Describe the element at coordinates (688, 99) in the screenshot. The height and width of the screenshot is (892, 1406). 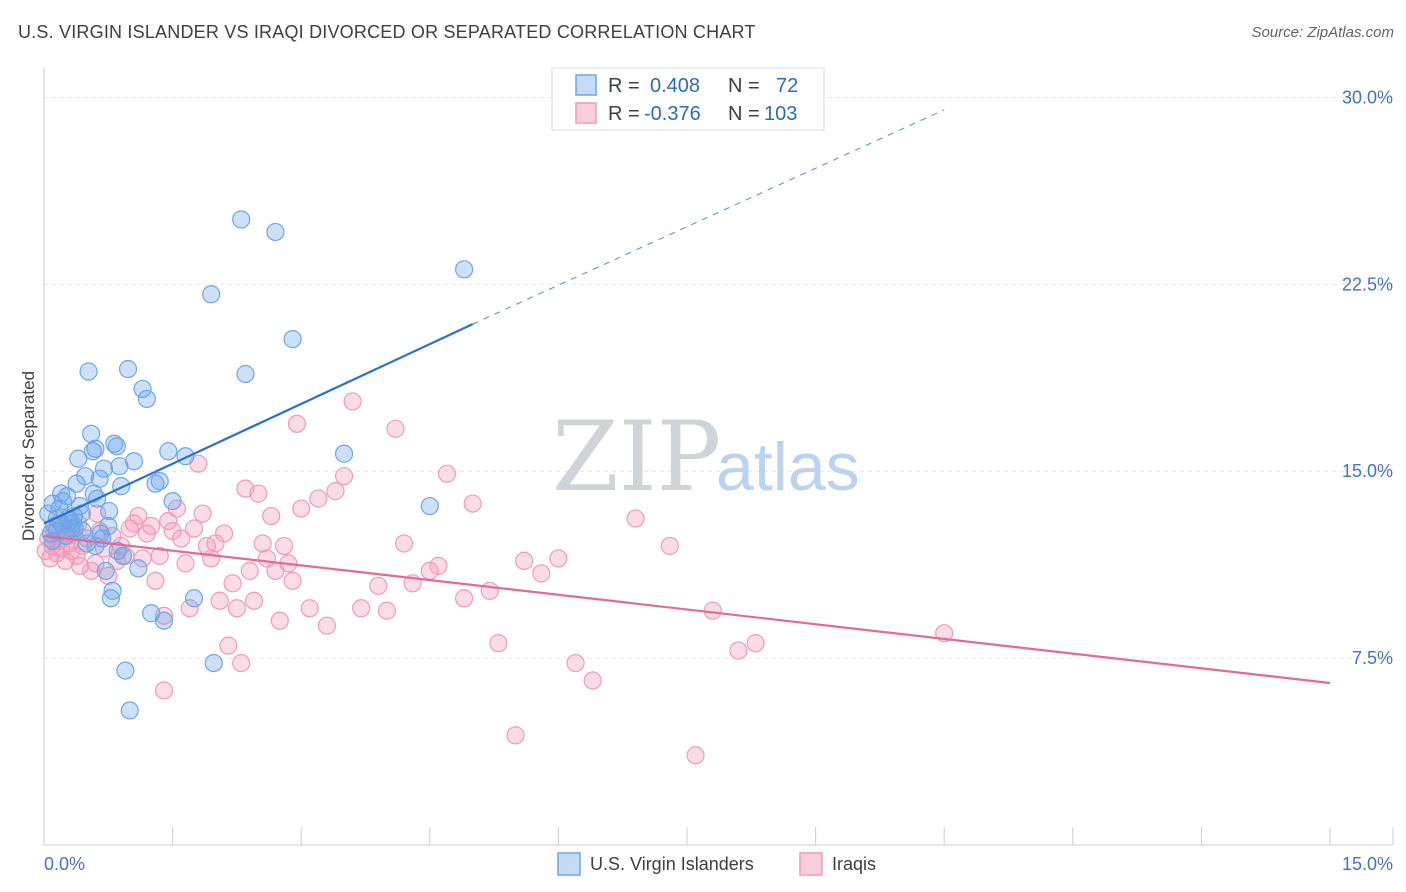
I see `top-legend: R = 0.408 N = 72 R = -0.376 N = 103` at that location.